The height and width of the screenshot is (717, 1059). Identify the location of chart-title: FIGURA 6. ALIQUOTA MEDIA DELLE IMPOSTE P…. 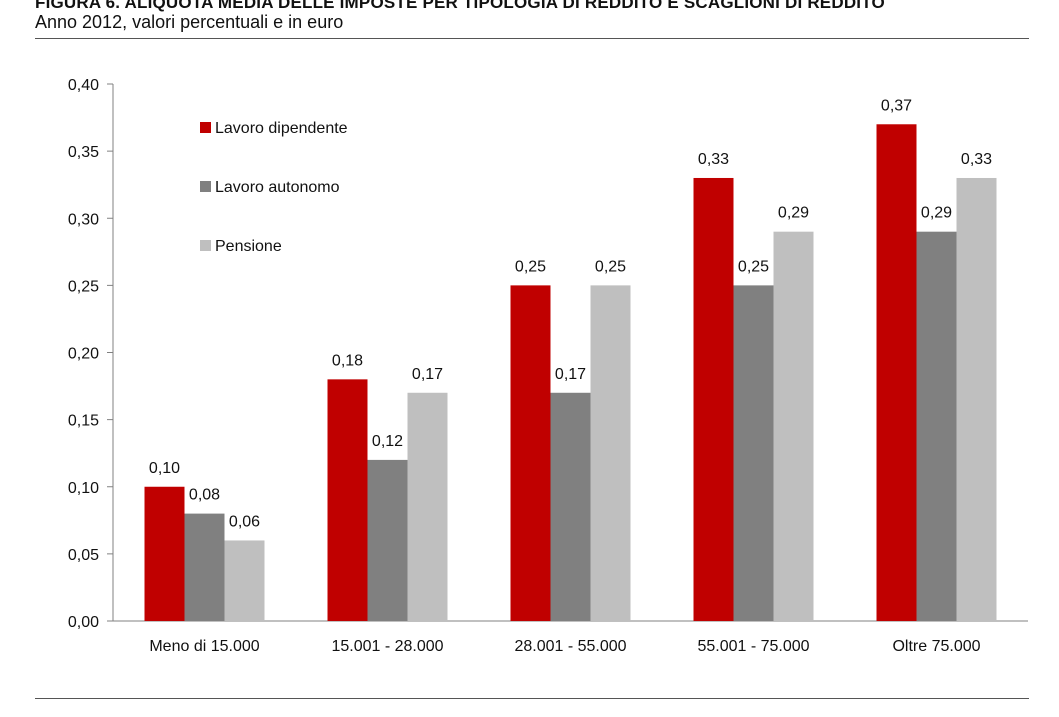
(460, 6).